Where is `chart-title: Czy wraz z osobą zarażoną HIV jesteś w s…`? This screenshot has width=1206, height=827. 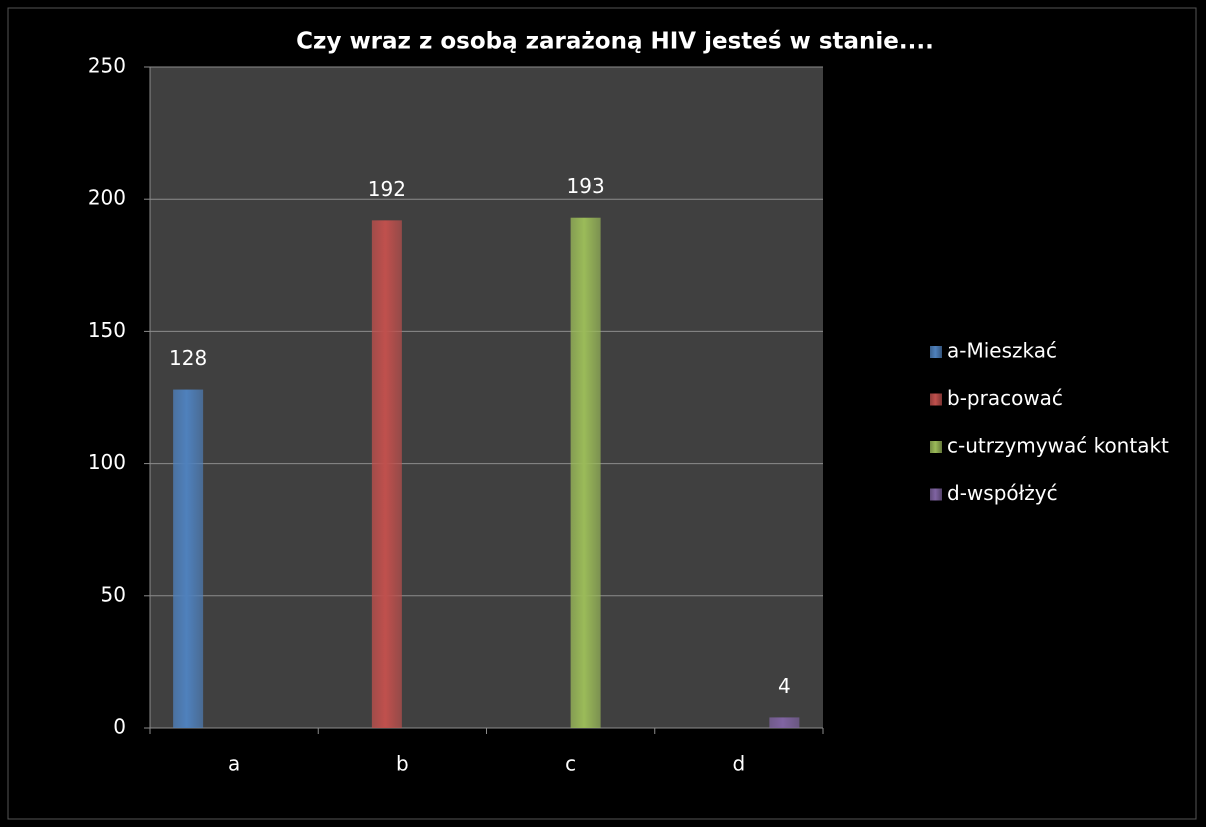
chart-title: Czy wraz z osobą zarażoną HIV jesteś w s… is located at coordinates (615, 42).